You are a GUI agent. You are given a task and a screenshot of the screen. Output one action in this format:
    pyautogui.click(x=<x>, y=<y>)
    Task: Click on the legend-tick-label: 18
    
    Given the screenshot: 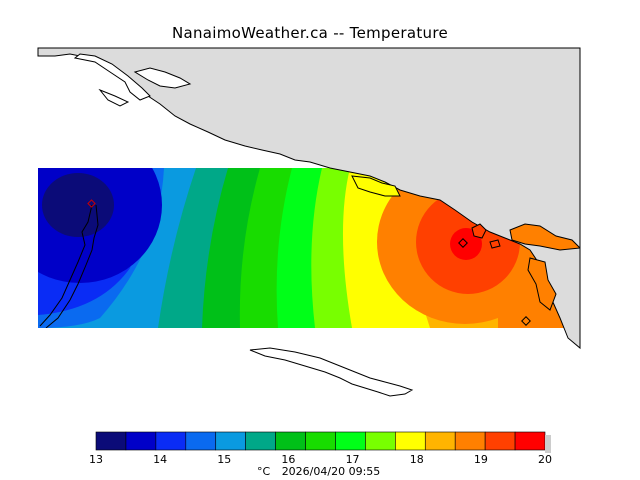 What is the action you would take?
    pyautogui.click(x=416, y=459)
    